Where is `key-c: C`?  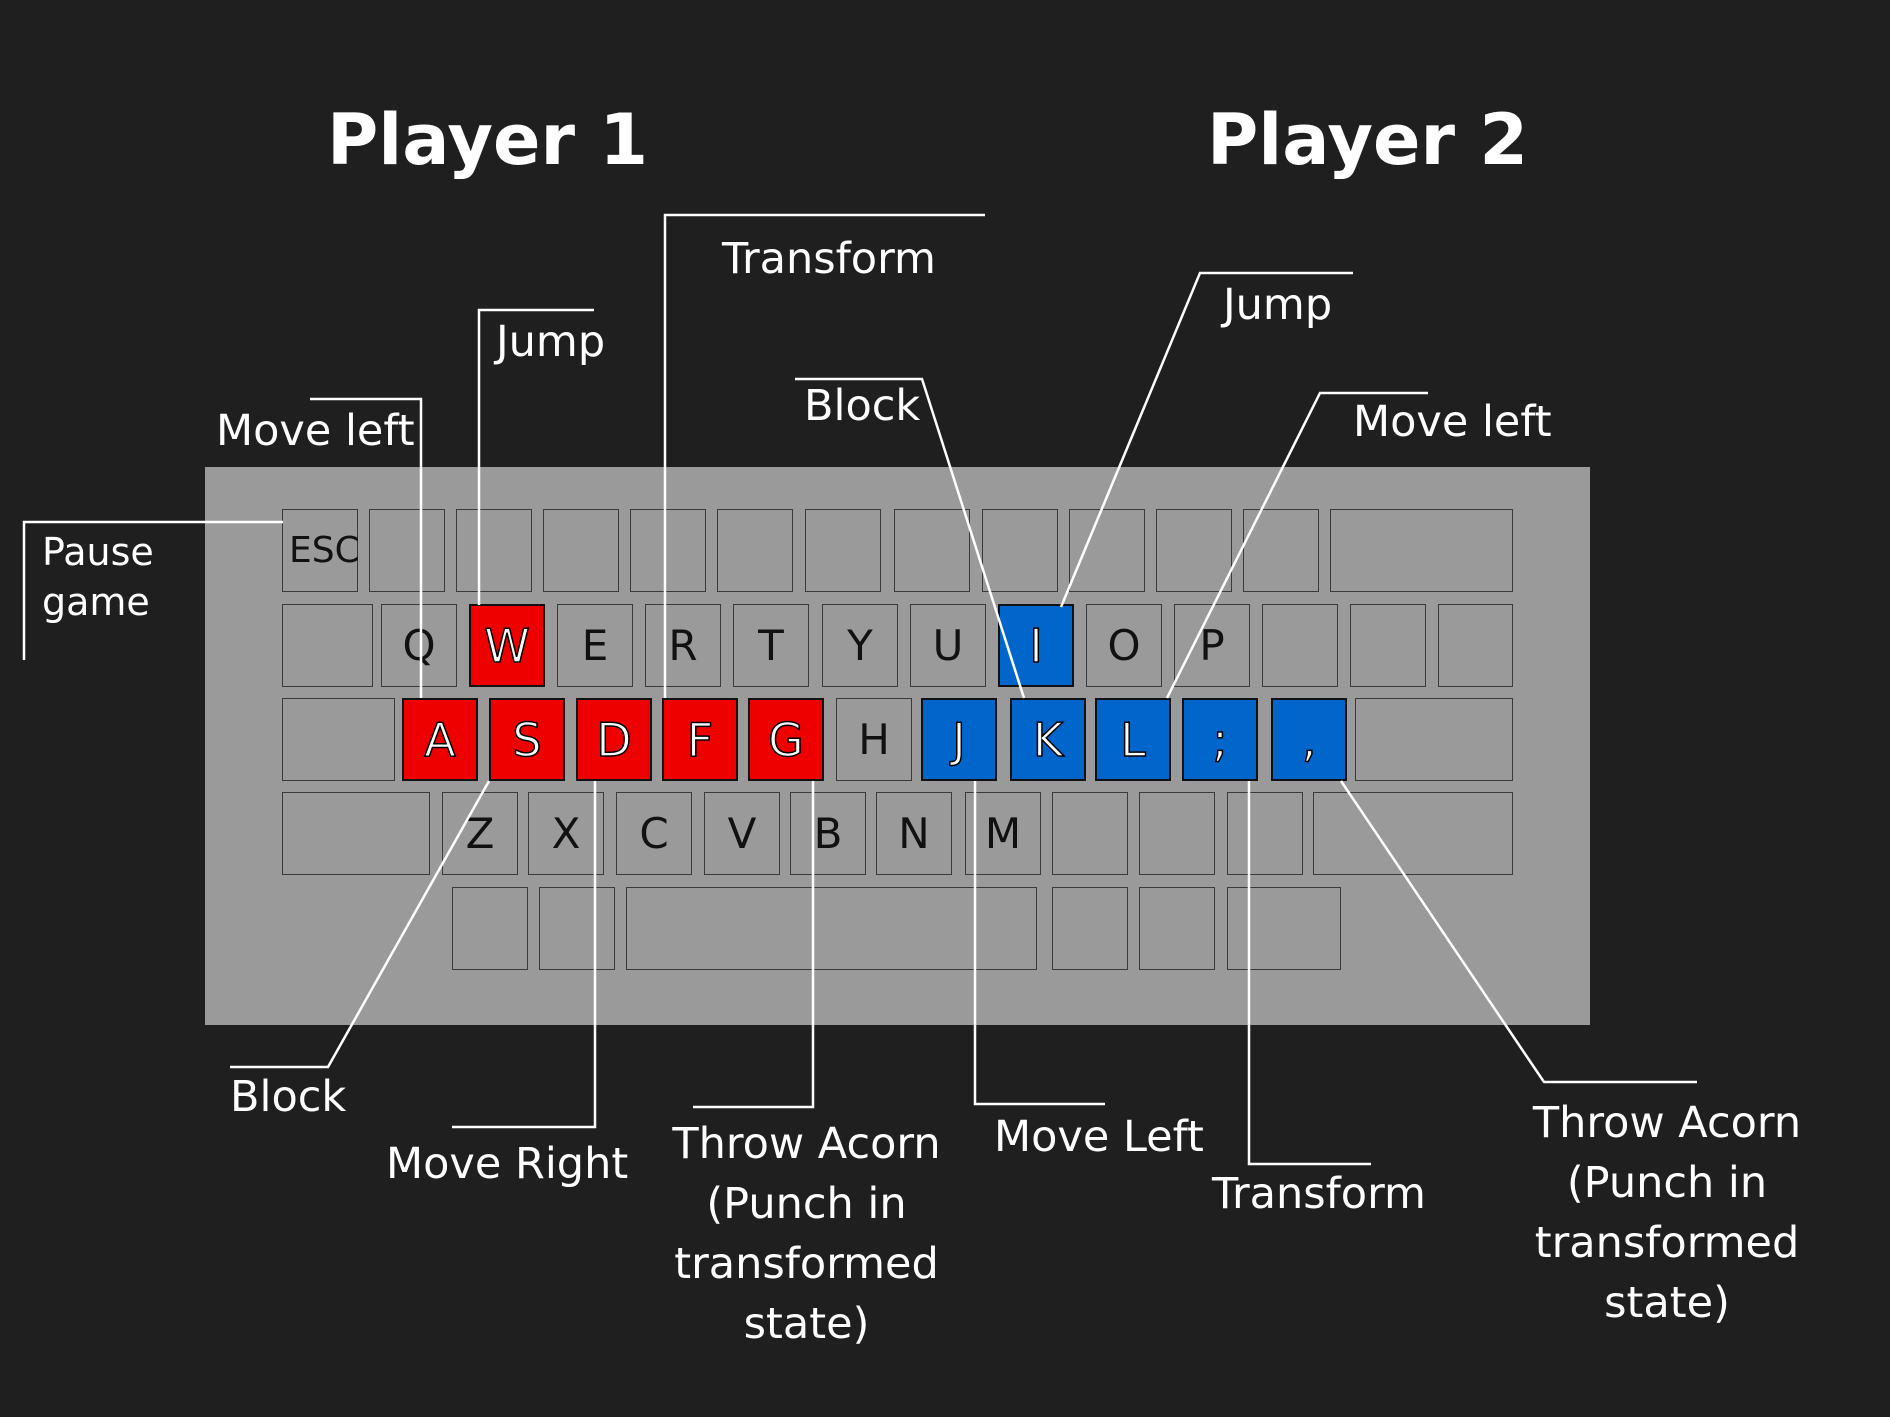 key-c: C is located at coordinates (654, 833).